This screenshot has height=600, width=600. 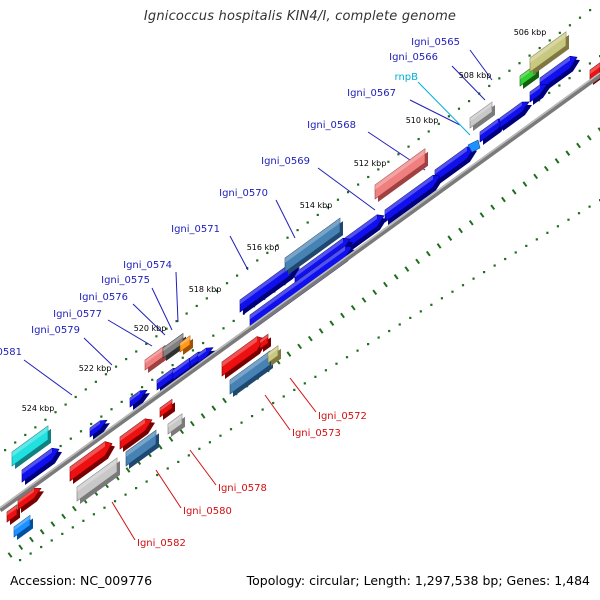 What do you see at coordinates (205, 289) in the screenshot?
I see `scale-label: 518 kbp` at bounding box center [205, 289].